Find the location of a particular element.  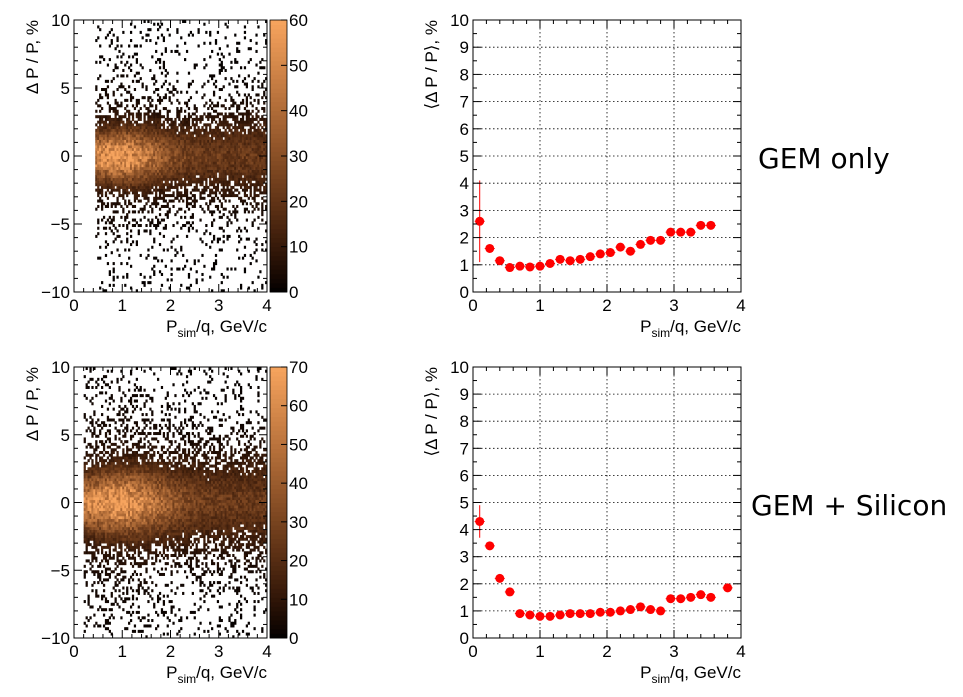

colorbar-tick-label: 40 is located at coordinates (298, 111).